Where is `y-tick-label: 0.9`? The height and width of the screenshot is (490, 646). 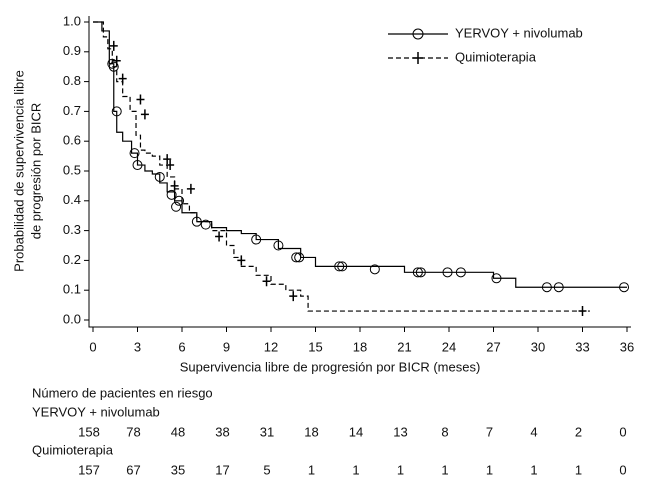
y-tick-label: 0.9 is located at coordinates (72, 50).